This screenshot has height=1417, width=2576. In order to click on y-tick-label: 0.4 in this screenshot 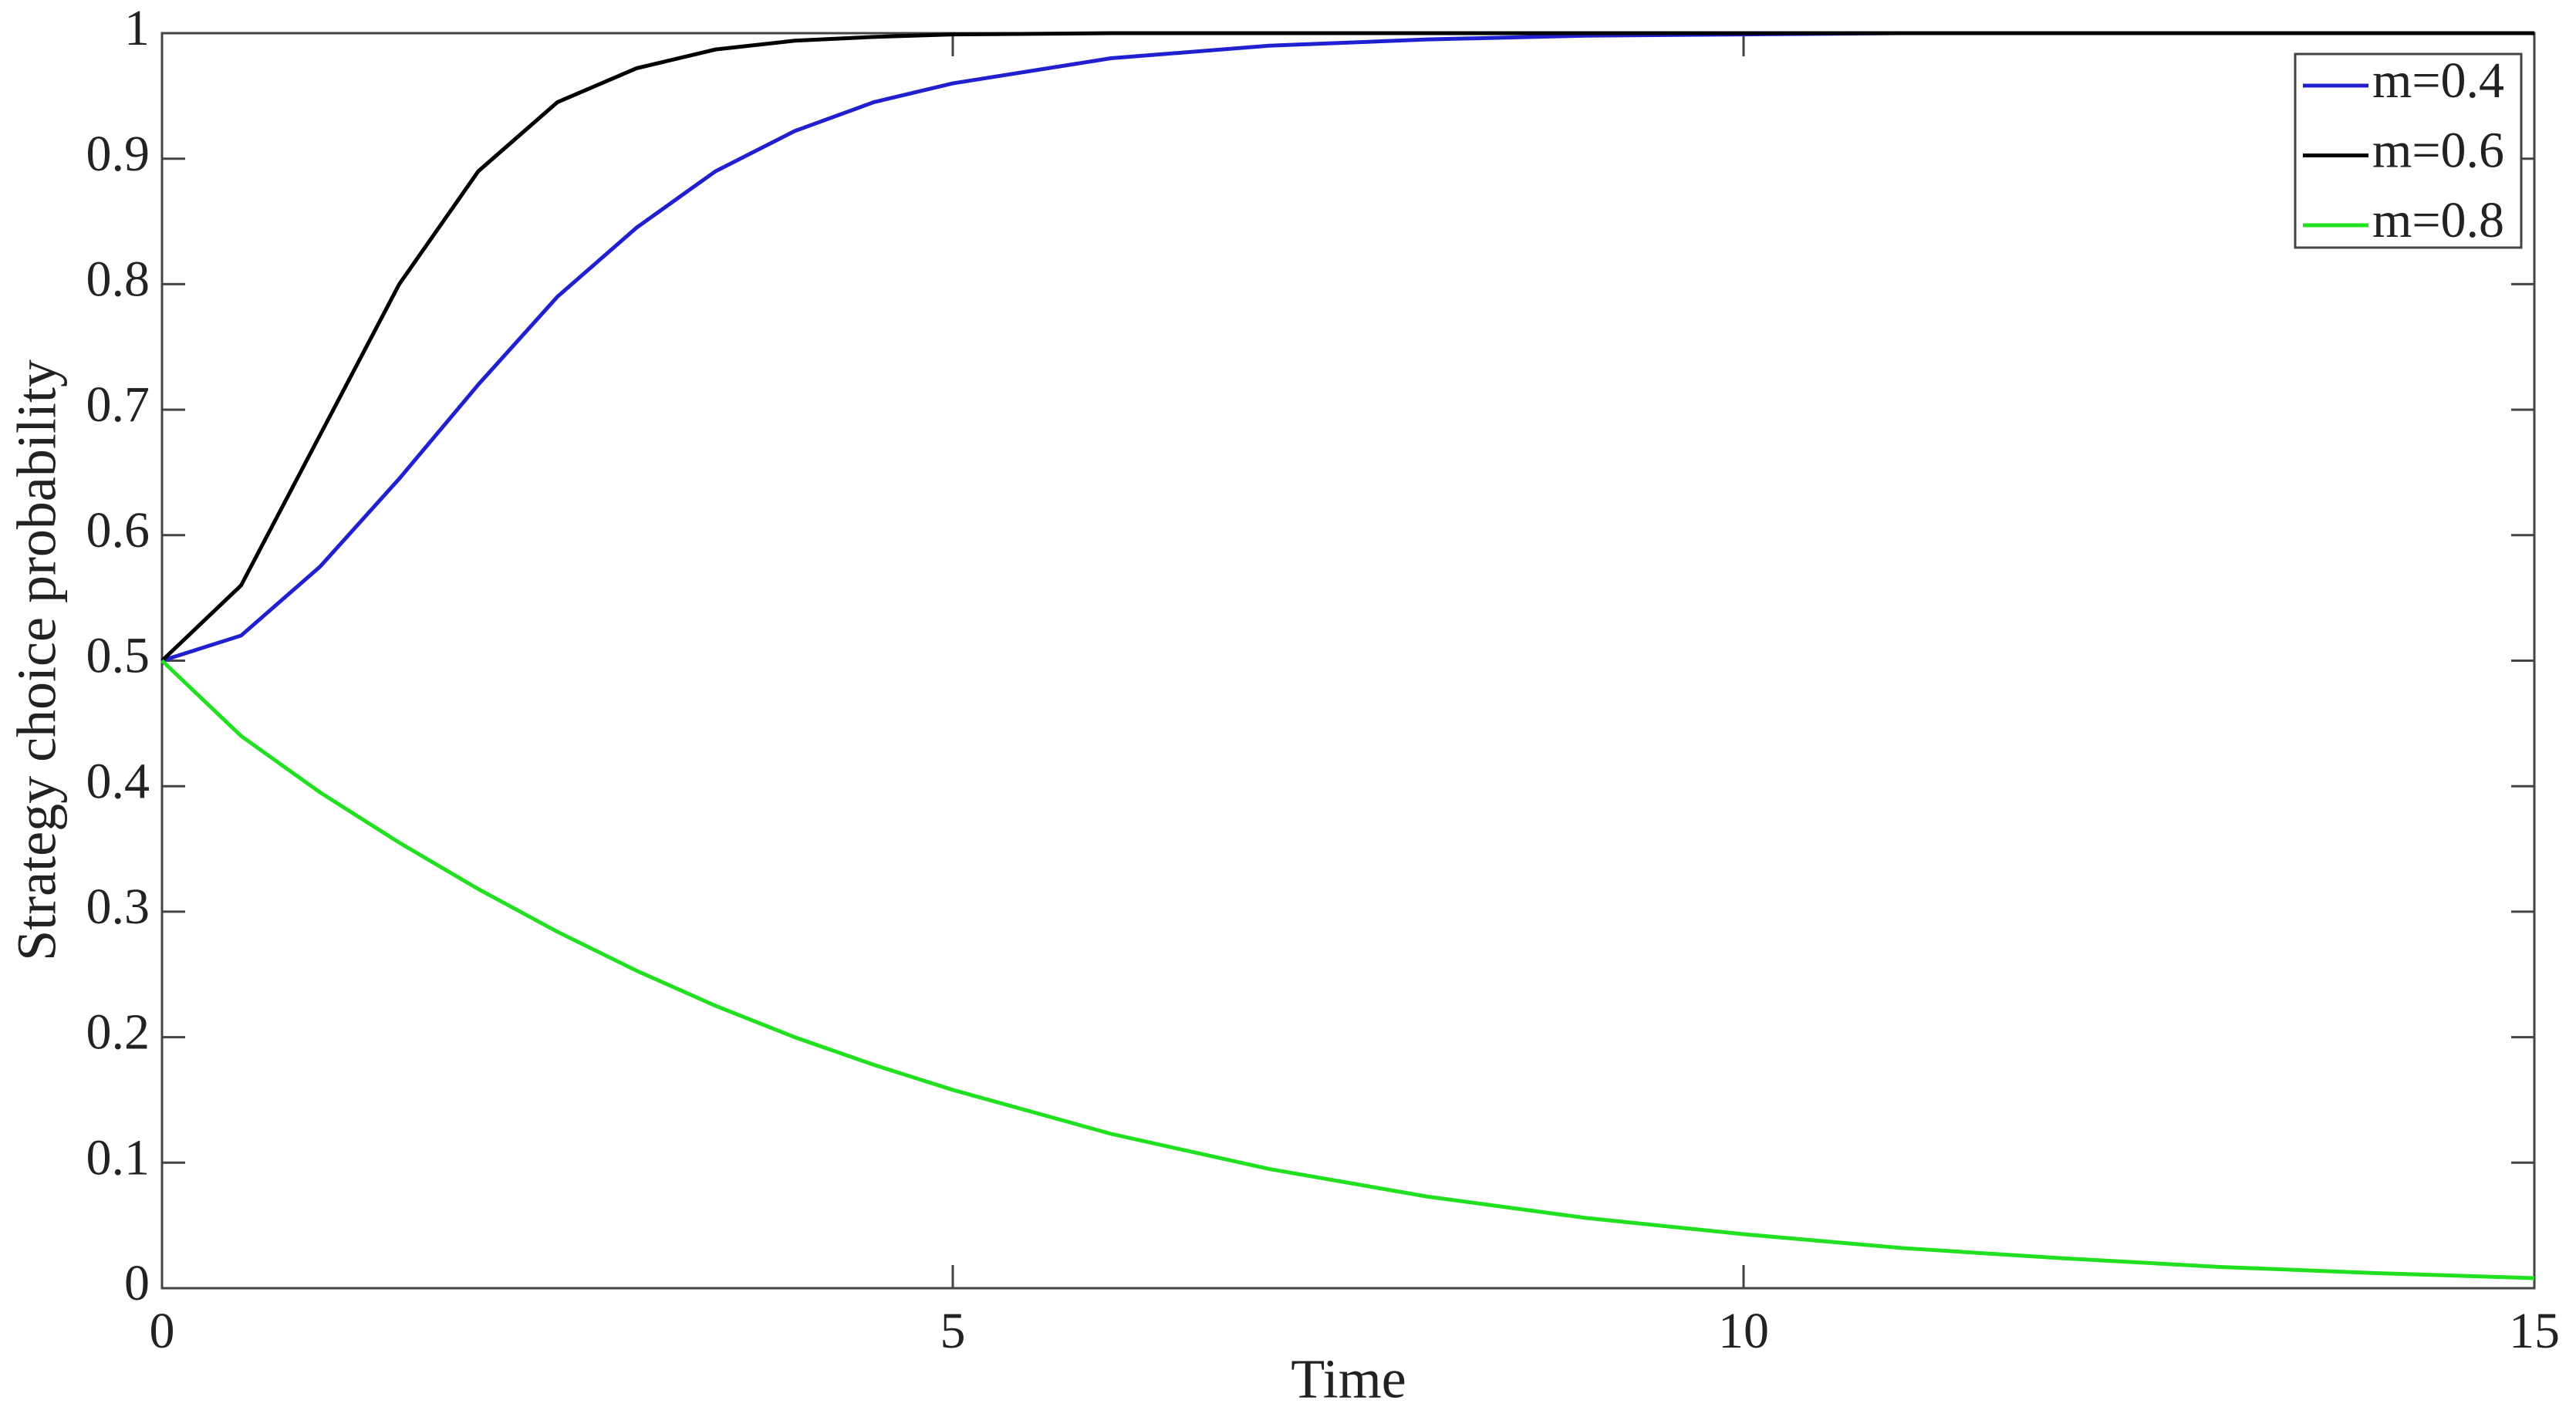, I will do `click(118, 781)`.